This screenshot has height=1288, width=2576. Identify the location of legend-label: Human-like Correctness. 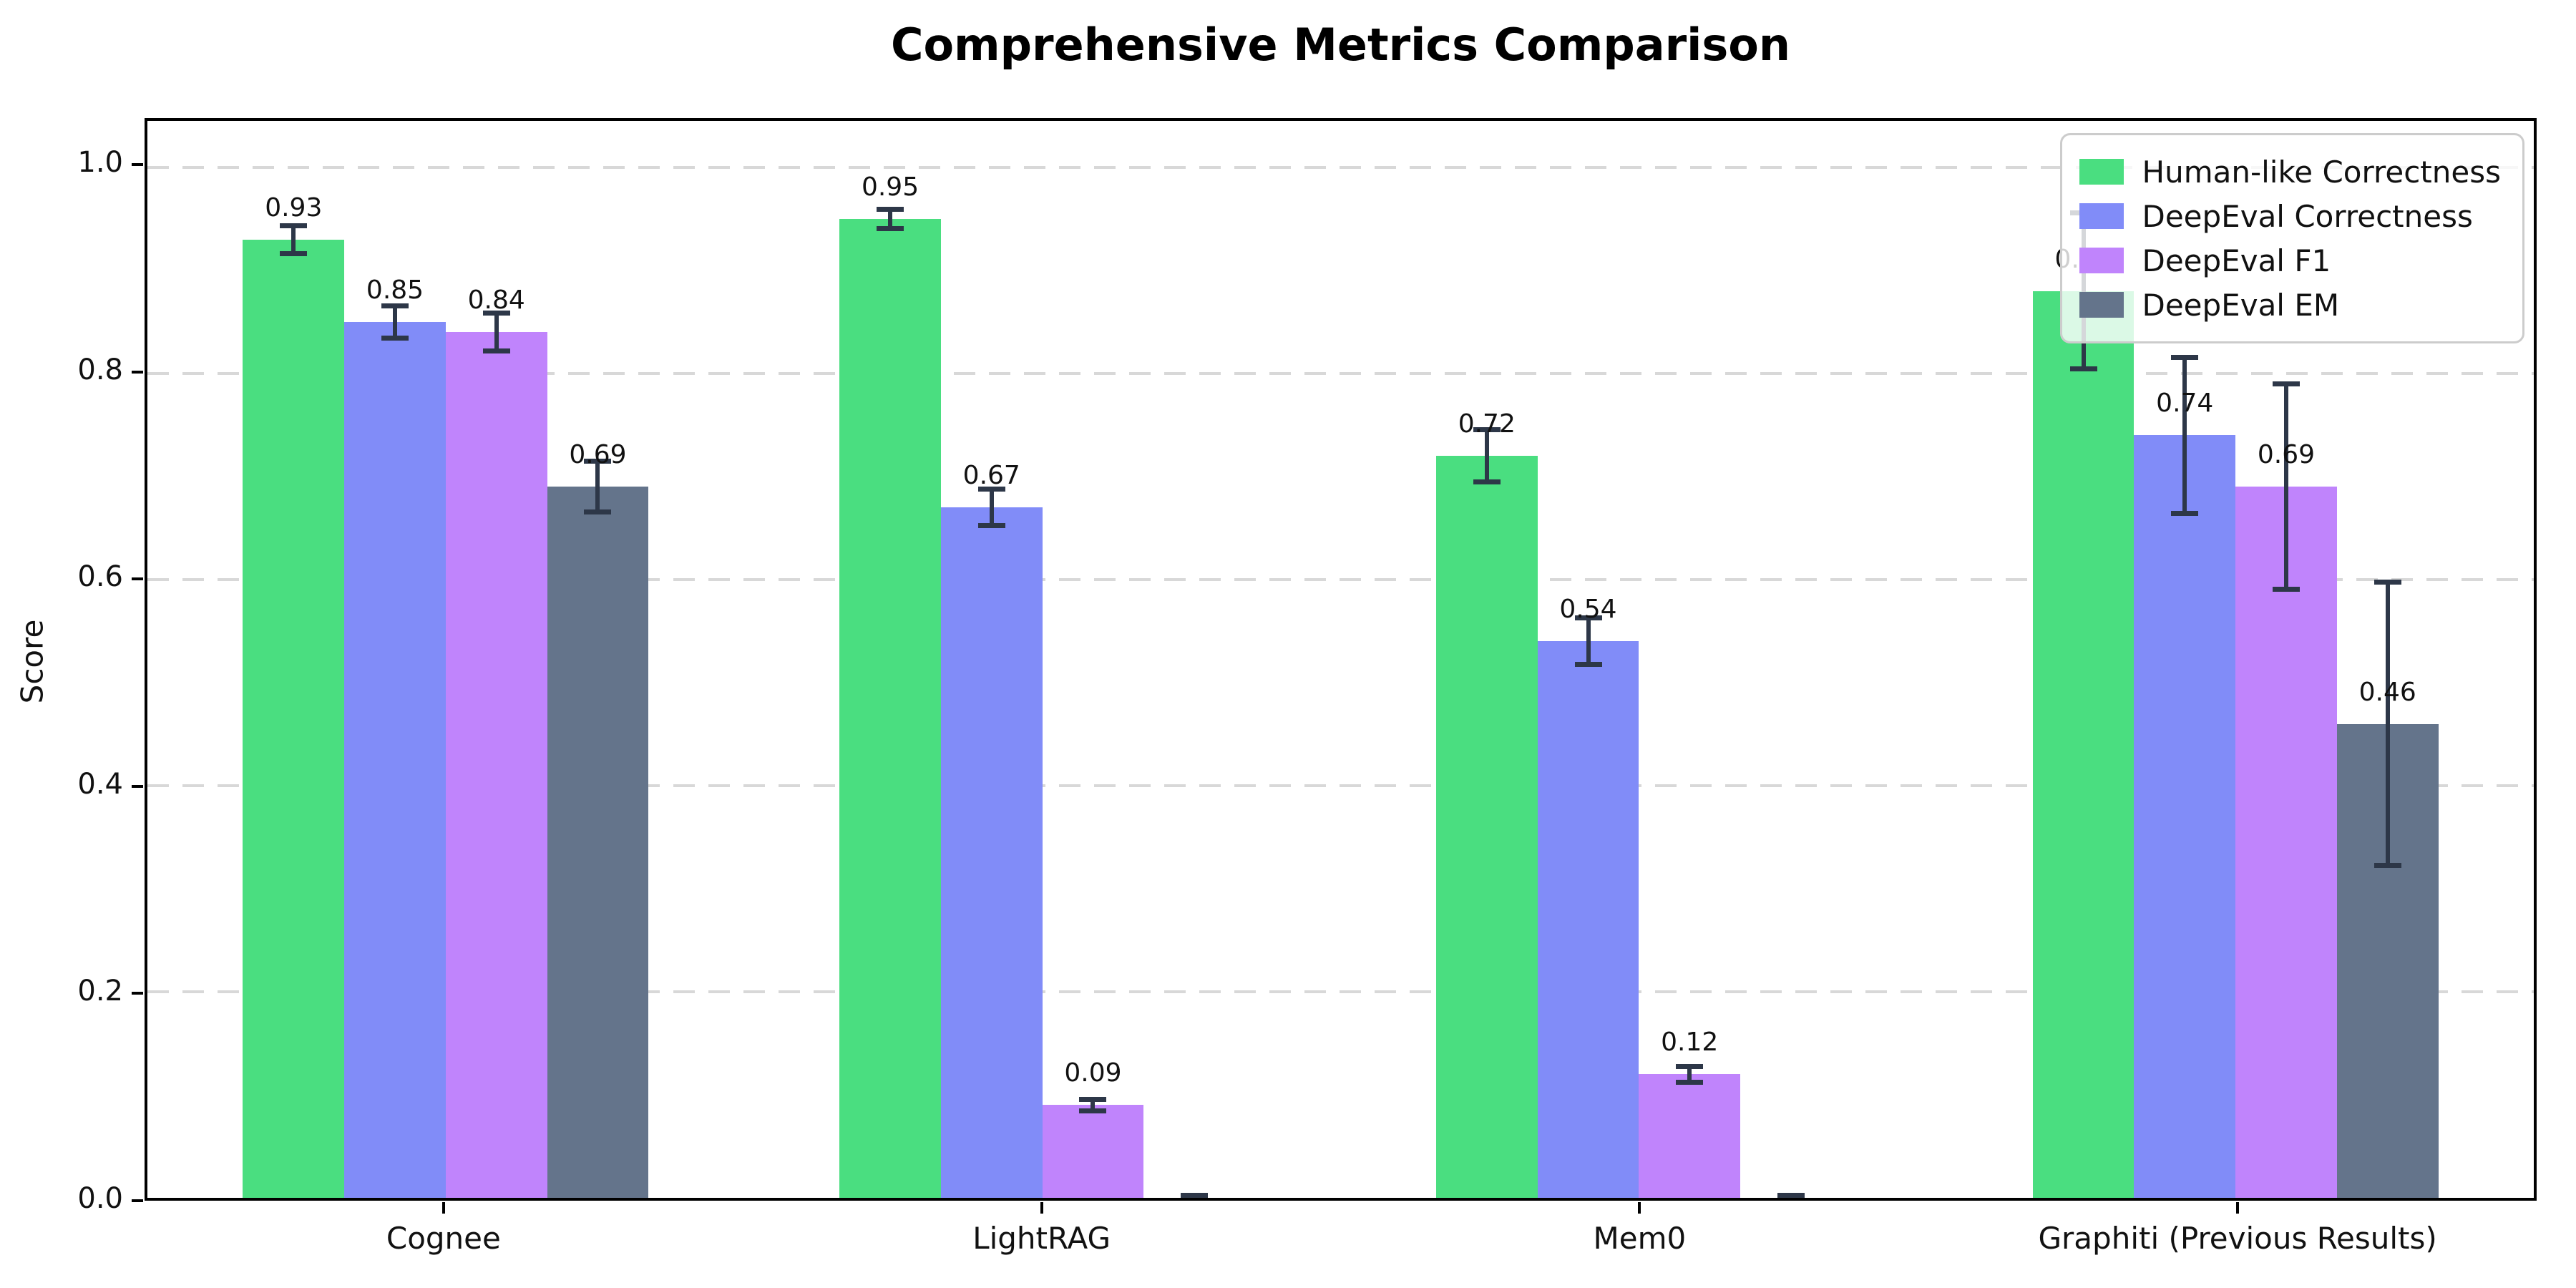
(2322, 172).